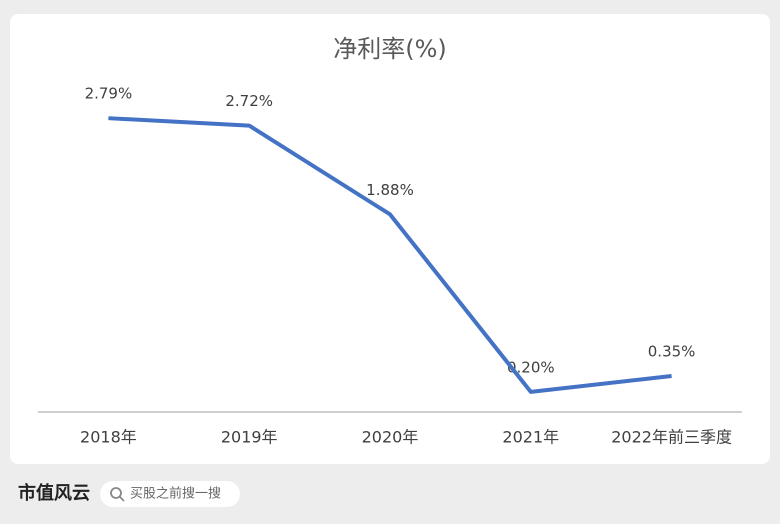 Image resolution: width=780 pixels, height=524 pixels. Describe the element at coordinates (672, 352) in the screenshot. I see `data-label: 0.35%` at that location.